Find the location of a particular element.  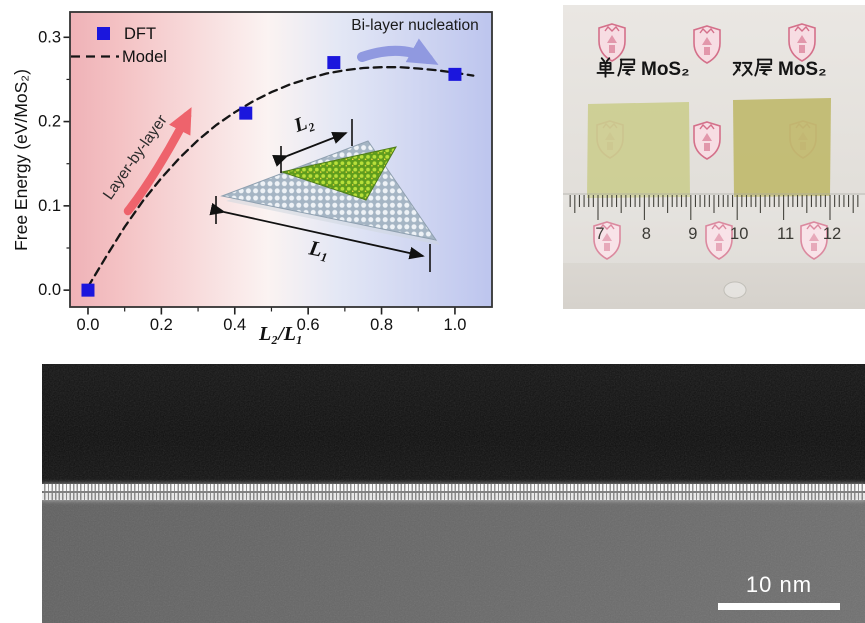

layer-by-layer-arrow-icon is located at coordinates (157, 161).